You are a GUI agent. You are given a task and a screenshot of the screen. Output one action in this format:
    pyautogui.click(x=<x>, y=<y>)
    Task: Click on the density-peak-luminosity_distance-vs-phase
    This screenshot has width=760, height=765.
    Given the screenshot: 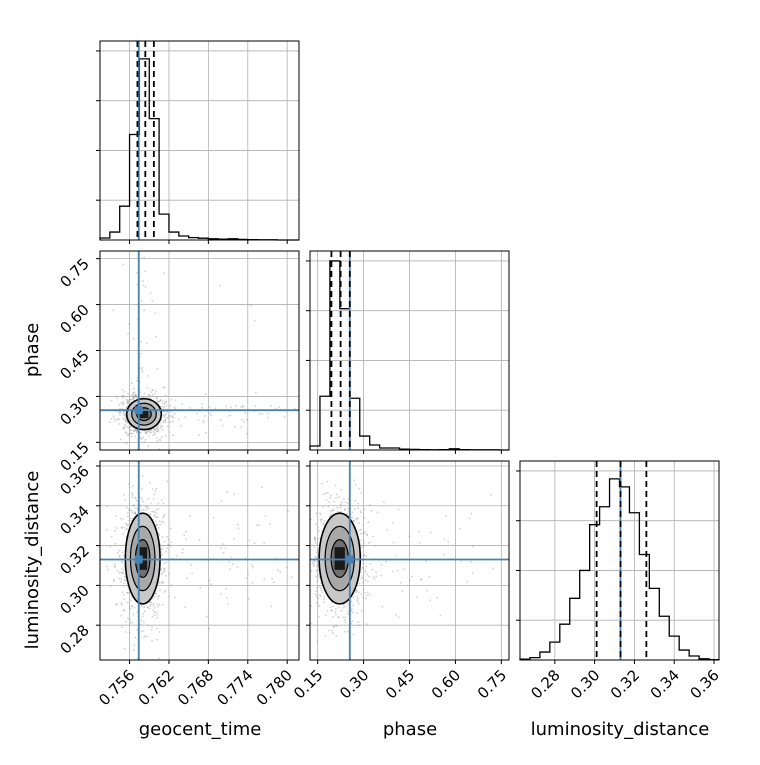 What is the action you would take?
    pyautogui.click(x=339, y=558)
    